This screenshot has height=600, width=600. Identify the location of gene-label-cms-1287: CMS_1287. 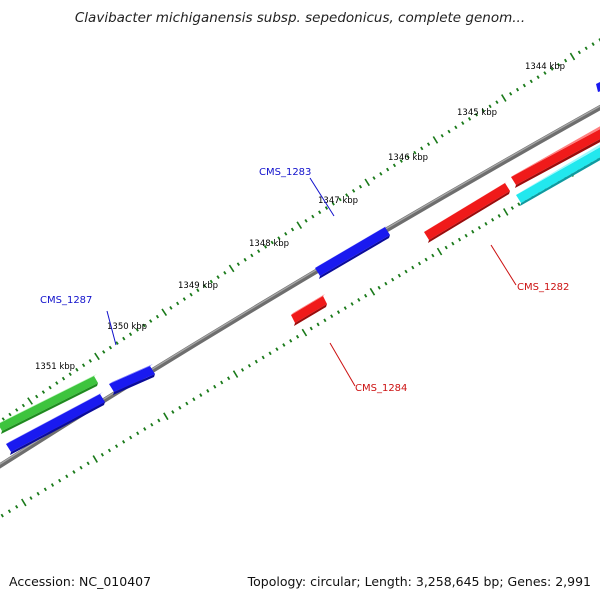
(66, 300).